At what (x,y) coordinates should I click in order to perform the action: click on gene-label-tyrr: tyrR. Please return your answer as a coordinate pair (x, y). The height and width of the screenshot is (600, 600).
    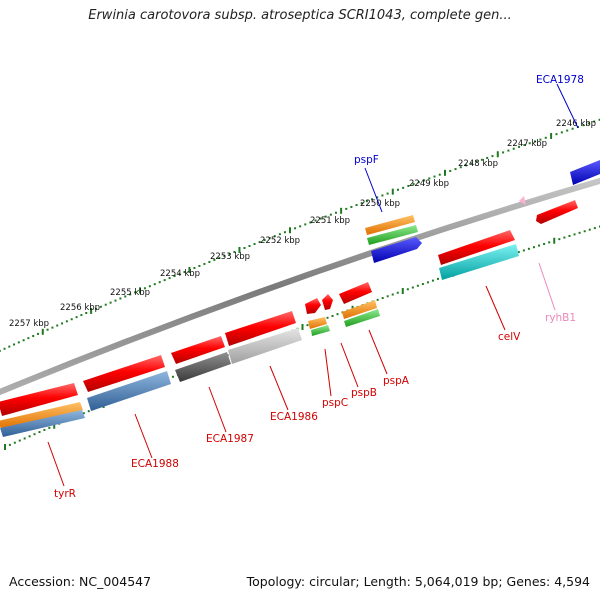
    Looking at the image, I should click on (65, 494).